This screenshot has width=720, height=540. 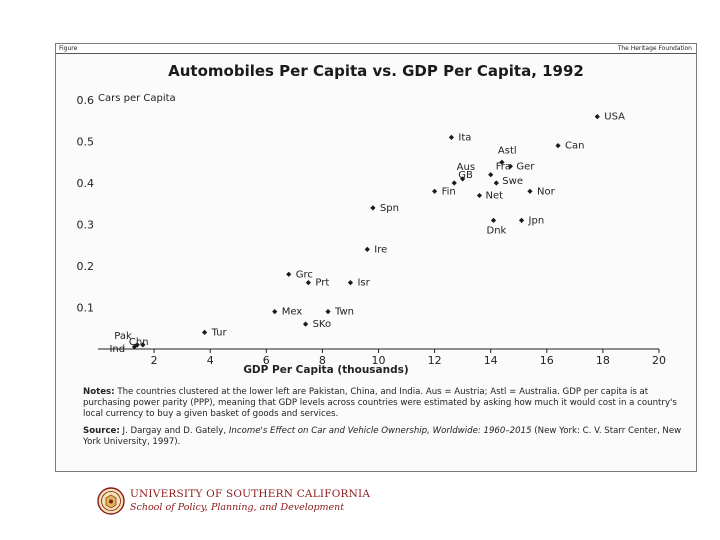 What do you see at coordinates (459, 137) in the screenshot?
I see `data-point: Ita` at bounding box center [459, 137].